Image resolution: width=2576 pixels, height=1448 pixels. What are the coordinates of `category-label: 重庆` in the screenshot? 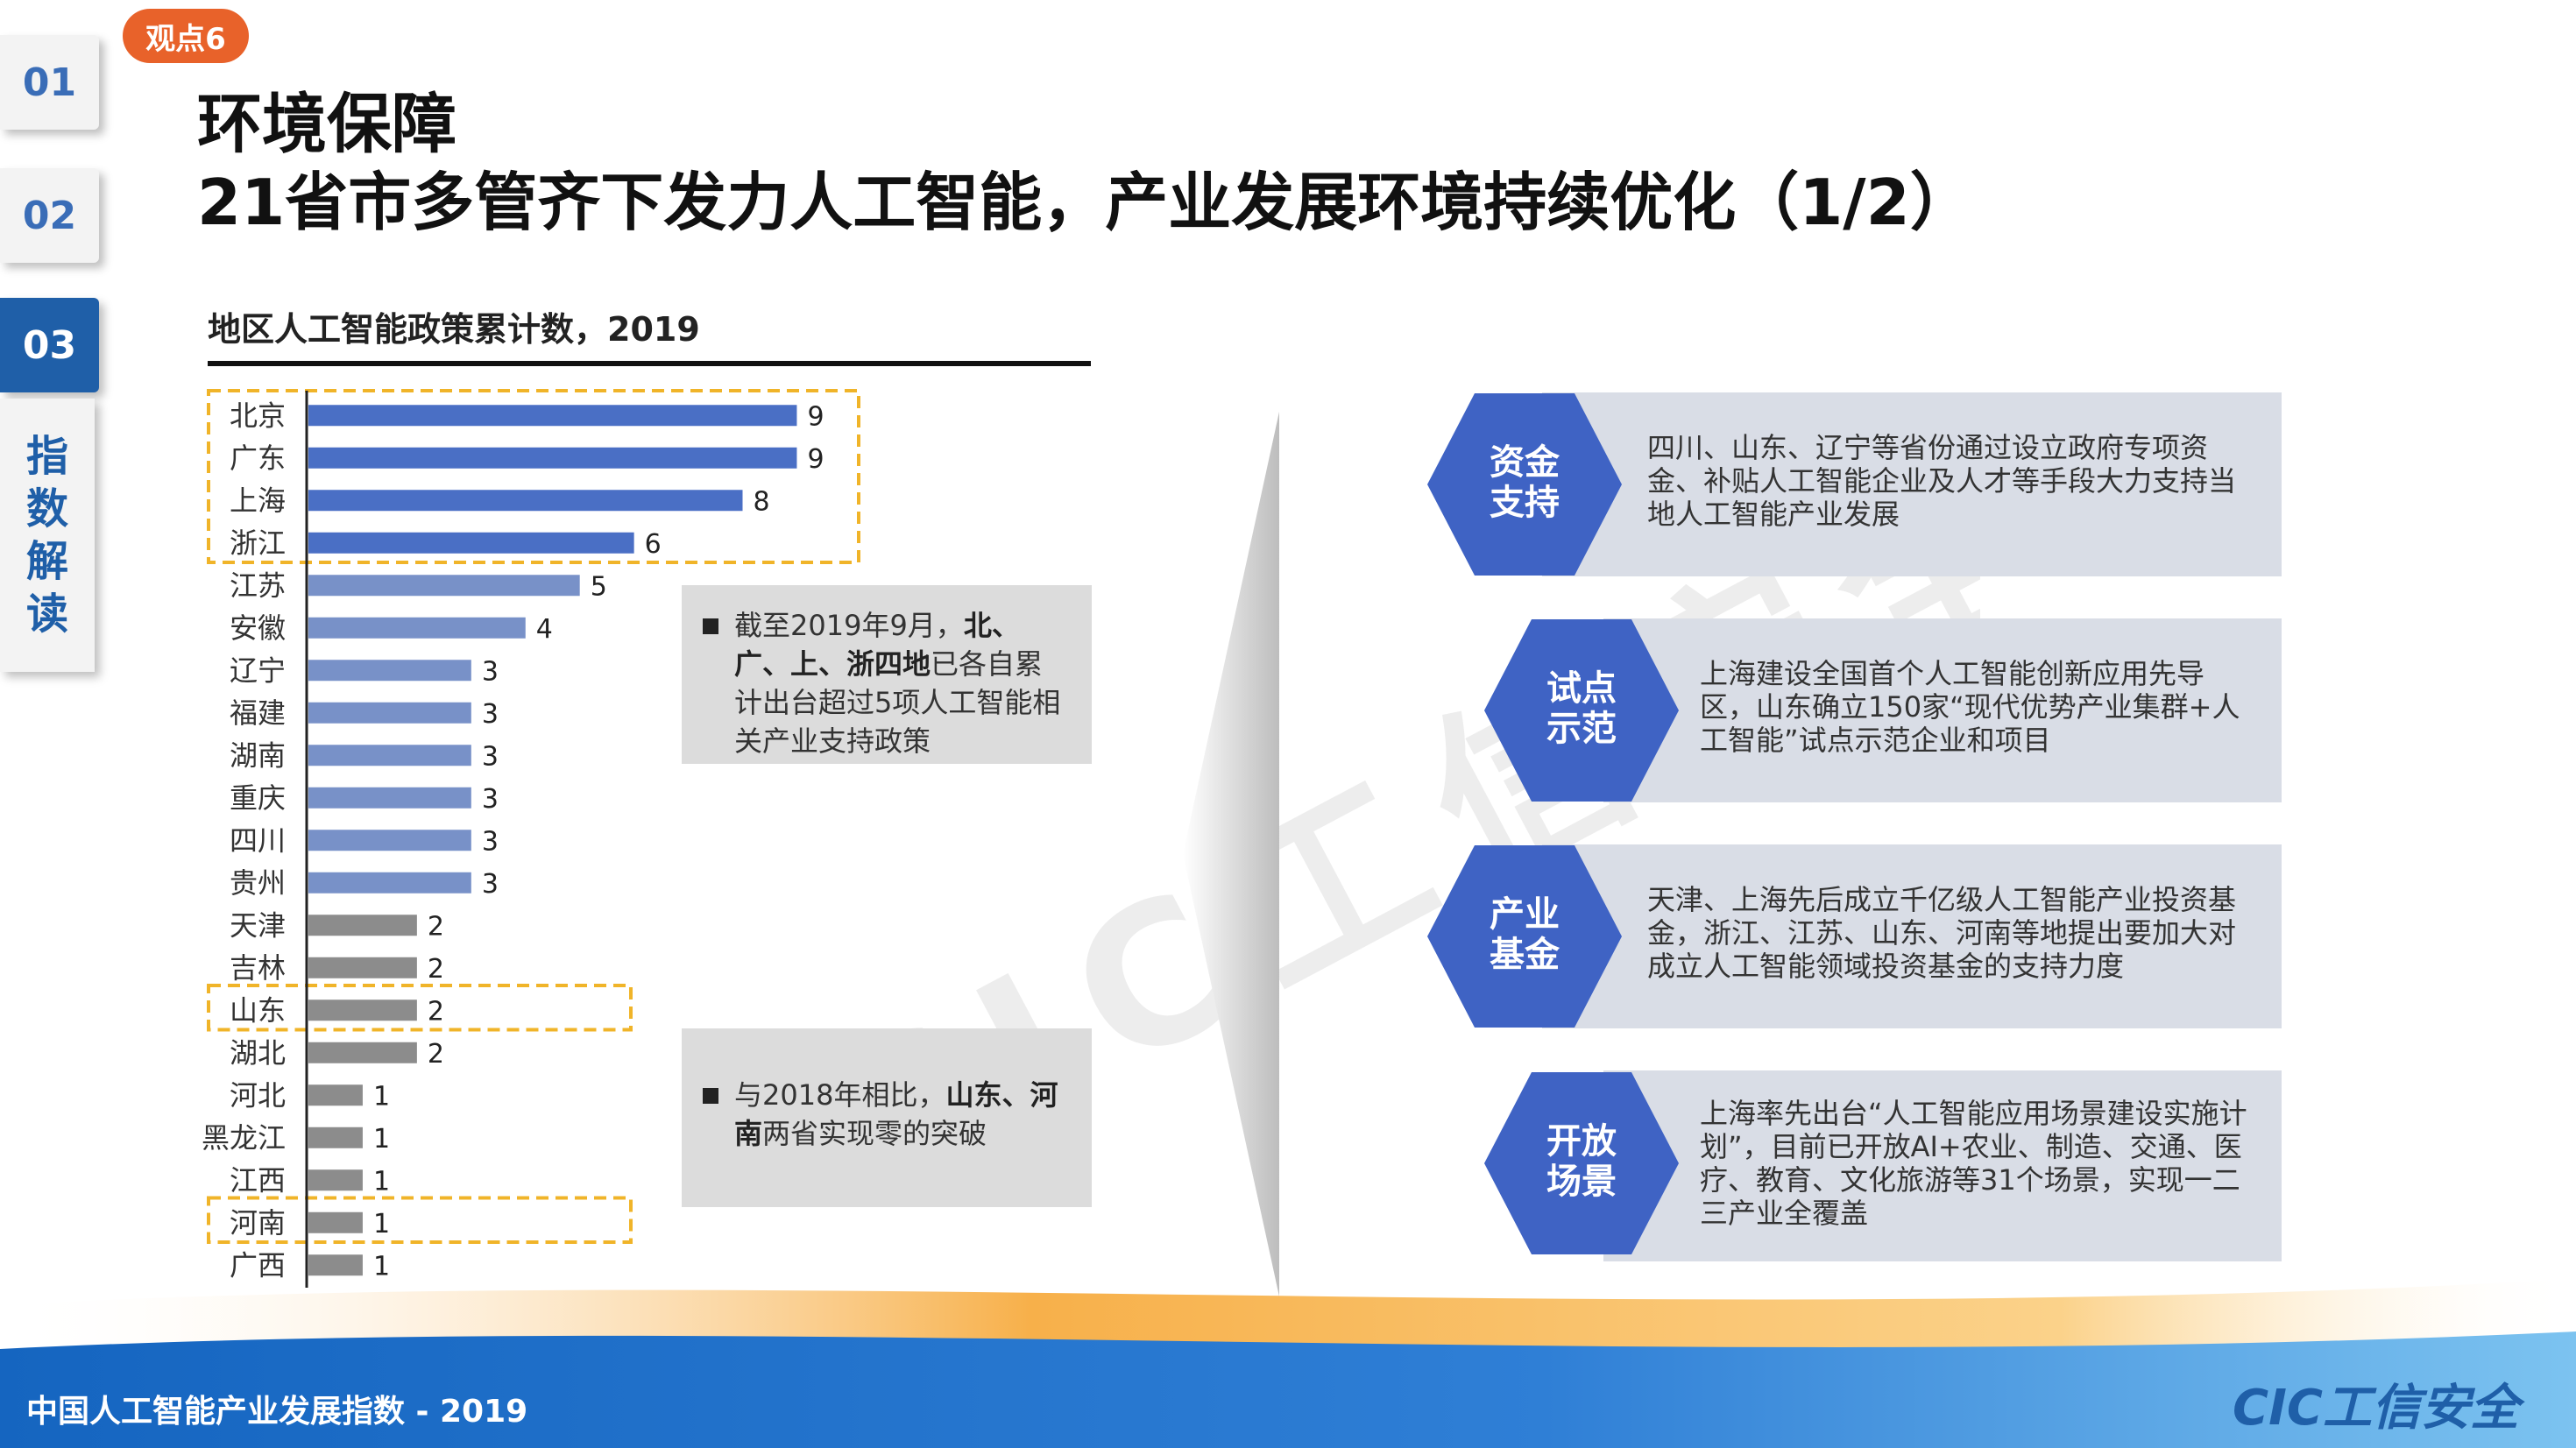 It's located at (258, 798).